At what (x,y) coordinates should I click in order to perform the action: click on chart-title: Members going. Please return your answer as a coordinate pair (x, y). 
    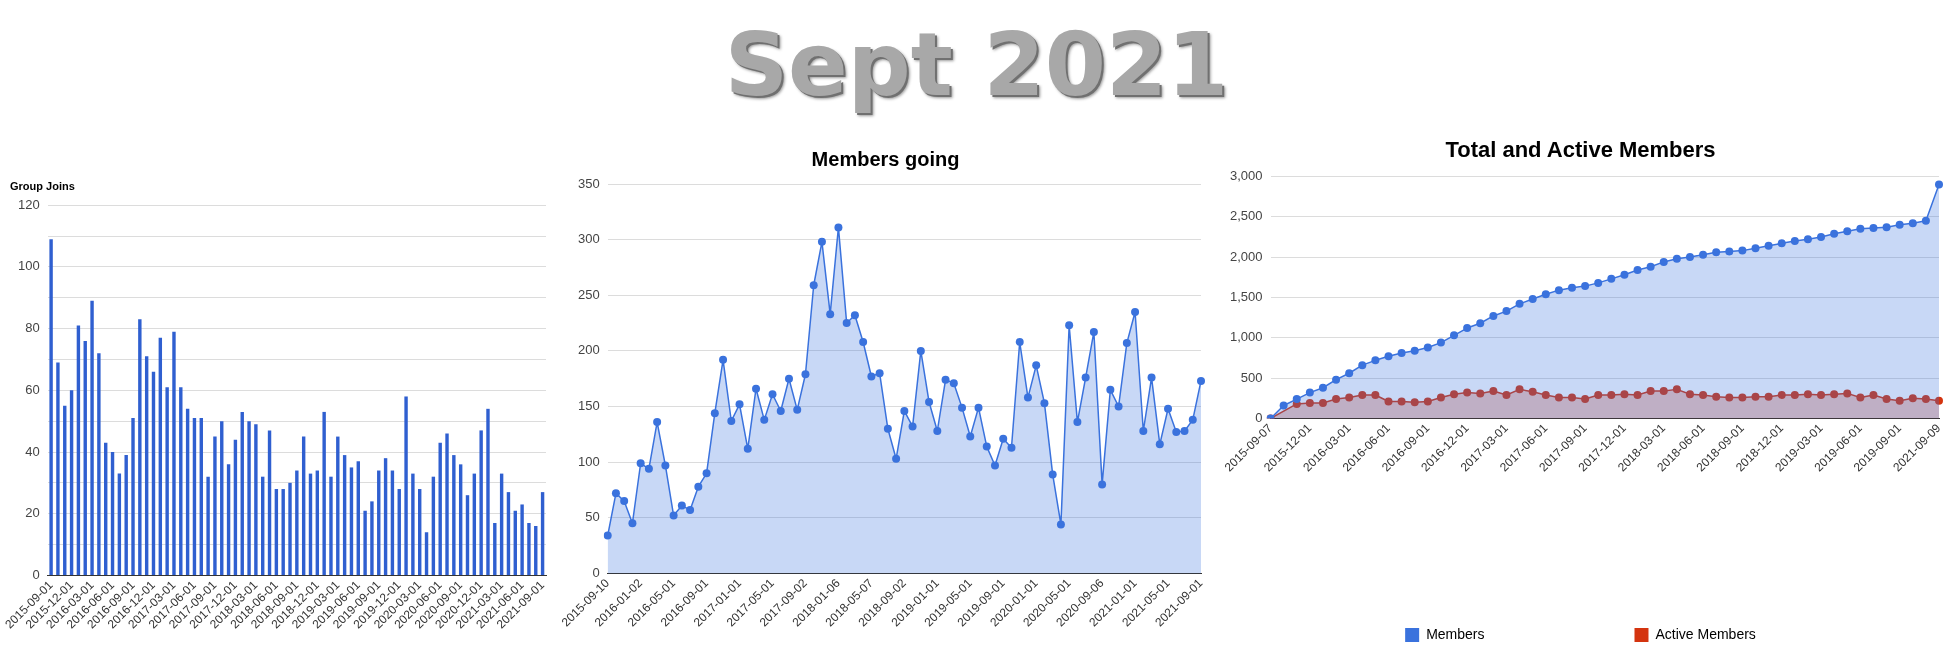
    Looking at the image, I should click on (885, 158).